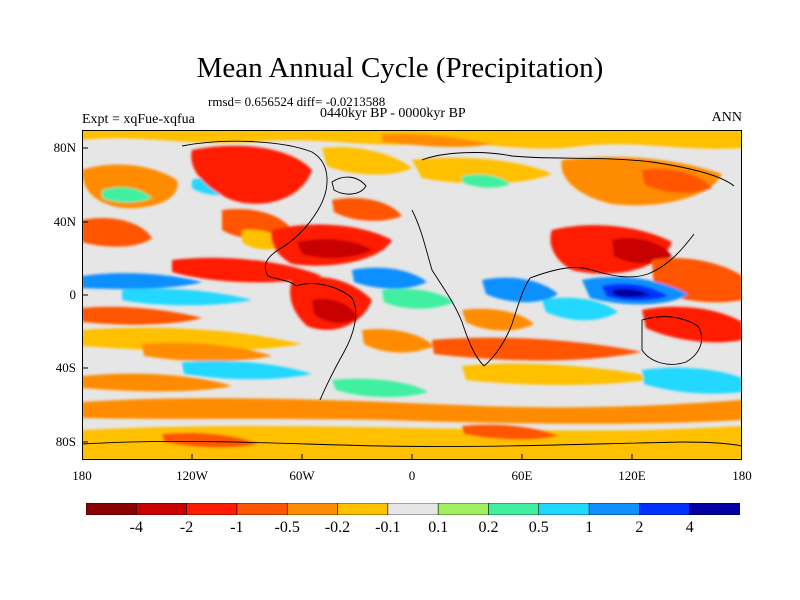 This screenshot has height=600, width=800. I want to click on lon-label-60w: 60W, so click(302, 475).